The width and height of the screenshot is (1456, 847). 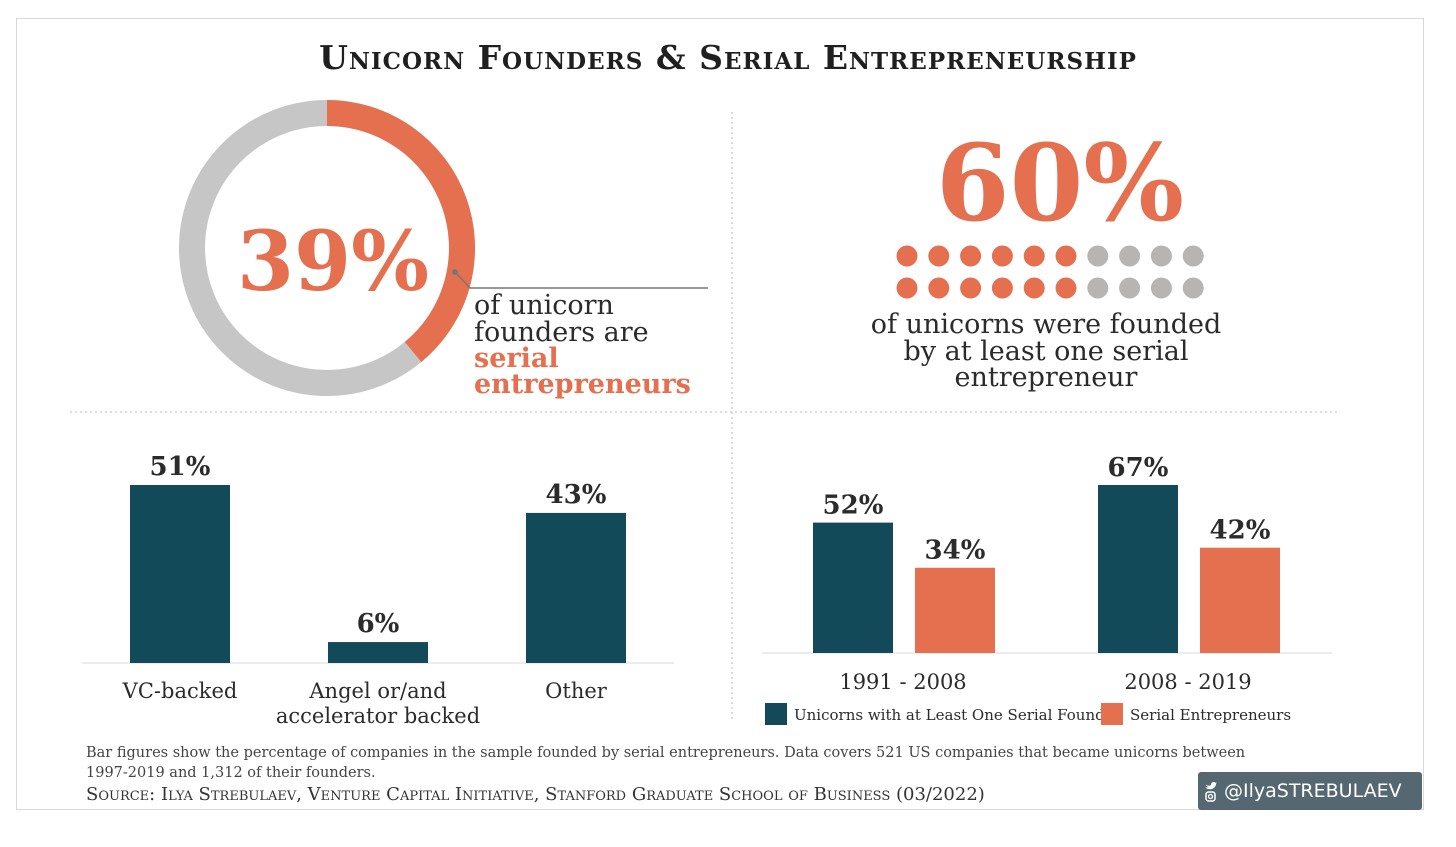 I want to click on category-label: 1991 - 2008, so click(x=902, y=682).